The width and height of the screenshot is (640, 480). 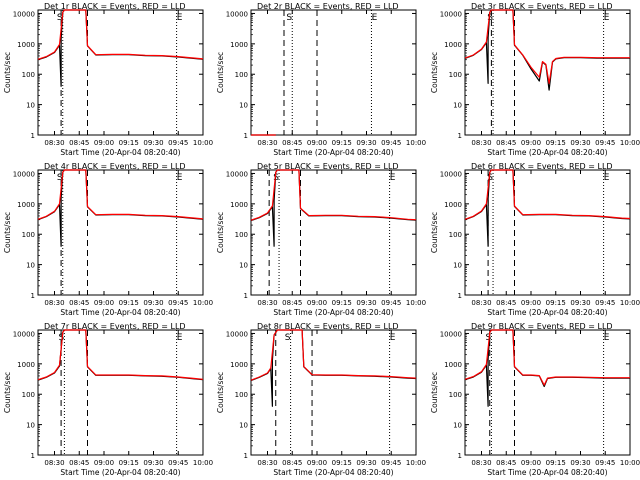 What do you see at coordinates (115, 166) in the screenshot?
I see `panel-title: Det 4r BLACK = Events, RED = LLD` at bounding box center [115, 166].